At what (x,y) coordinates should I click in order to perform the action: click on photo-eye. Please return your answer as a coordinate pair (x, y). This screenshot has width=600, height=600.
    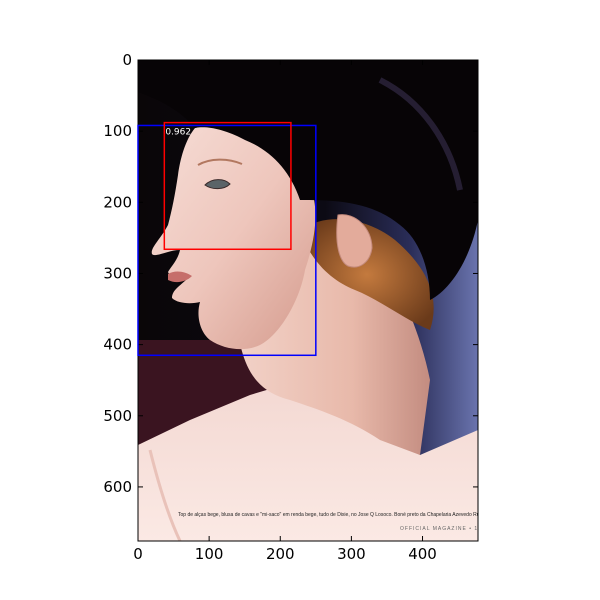
    Looking at the image, I should click on (217, 184).